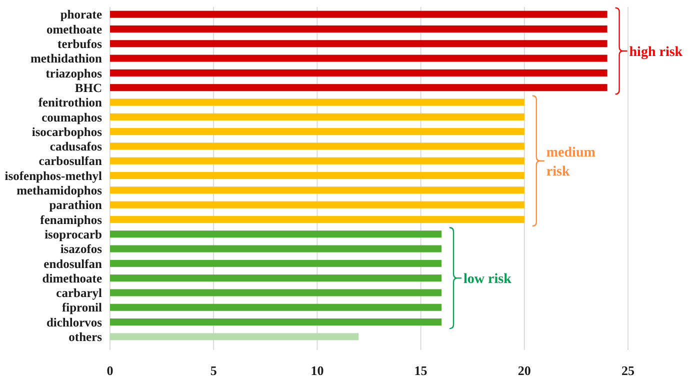 The width and height of the screenshot is (699, 384). What do you see at coordinates (70, 161) in the screenshot?
I see `y-tick-label: carbosulfan` at bounding box center [70, 161].